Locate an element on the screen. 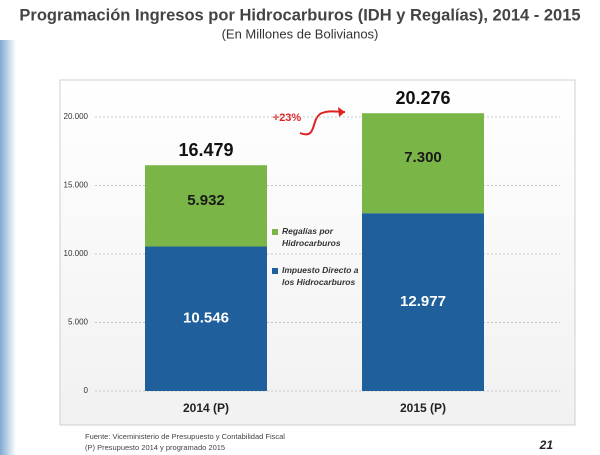 Image resolution: width=600 pixels, height=455 pixels. value-label: 12.977 is located at coordinates (423, 301).